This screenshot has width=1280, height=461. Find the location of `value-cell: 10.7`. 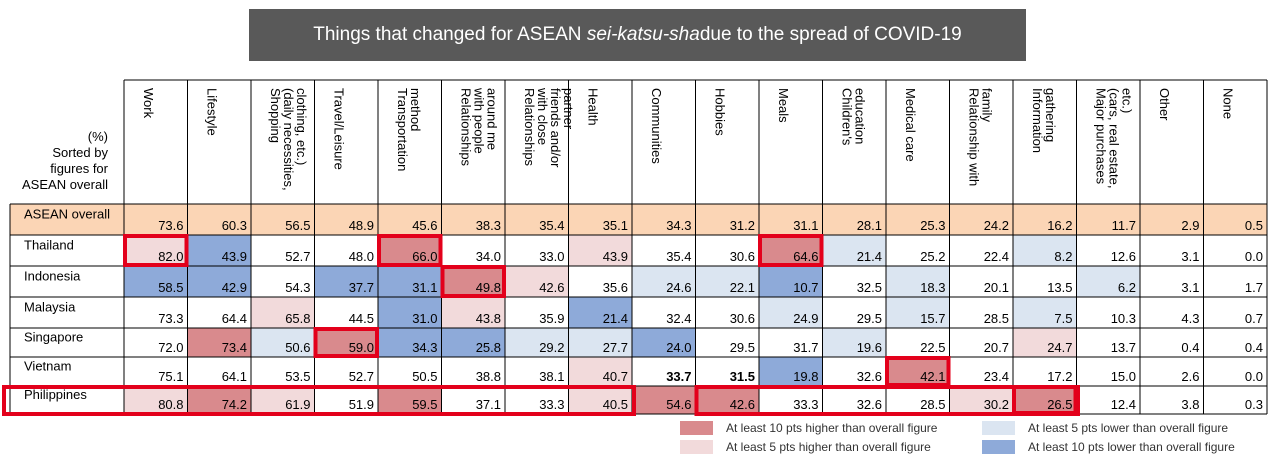

value-cell: 10.7 is located at coordinates (805, 287).